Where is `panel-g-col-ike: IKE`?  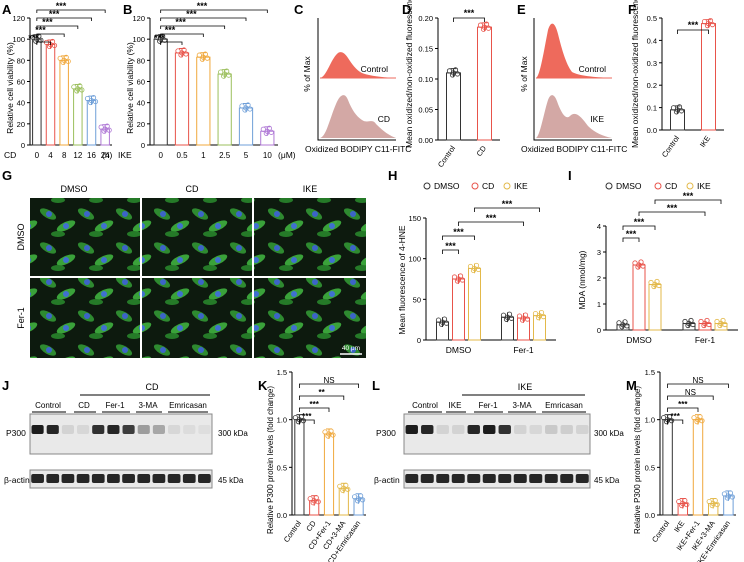 panel-g-col-ike: IKE is located at coordinates (310, 189).